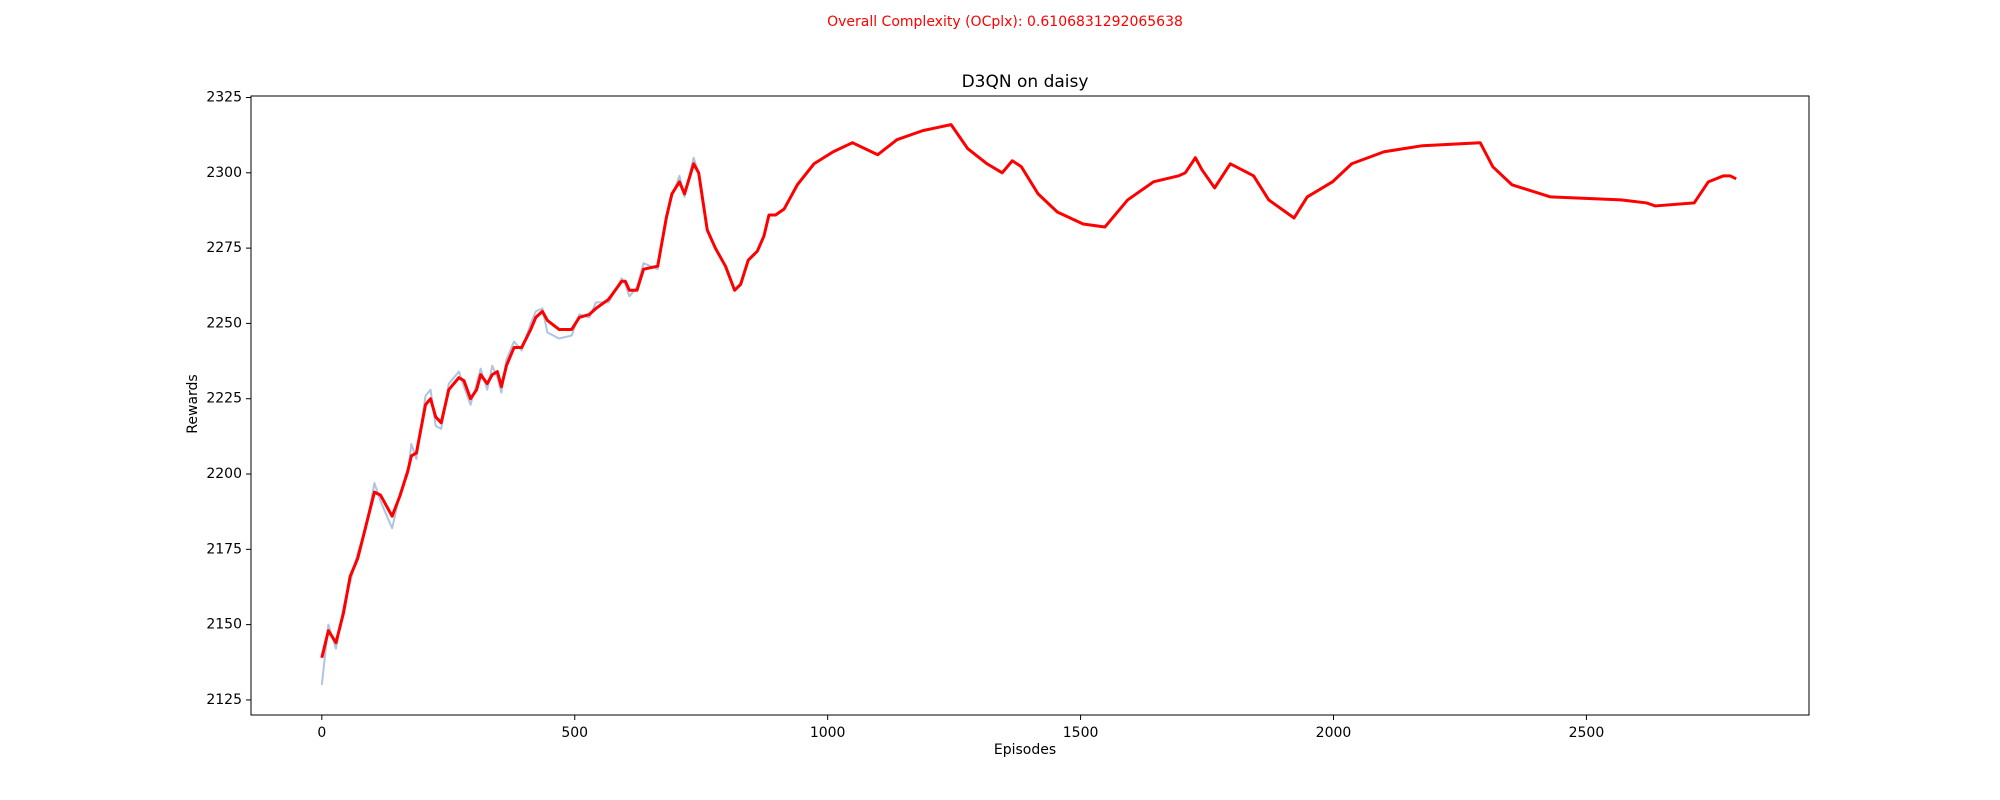  Describe the element at coordinates (193, 403) in the screenshot. I see `y-axis-label: Rewards` at that location.